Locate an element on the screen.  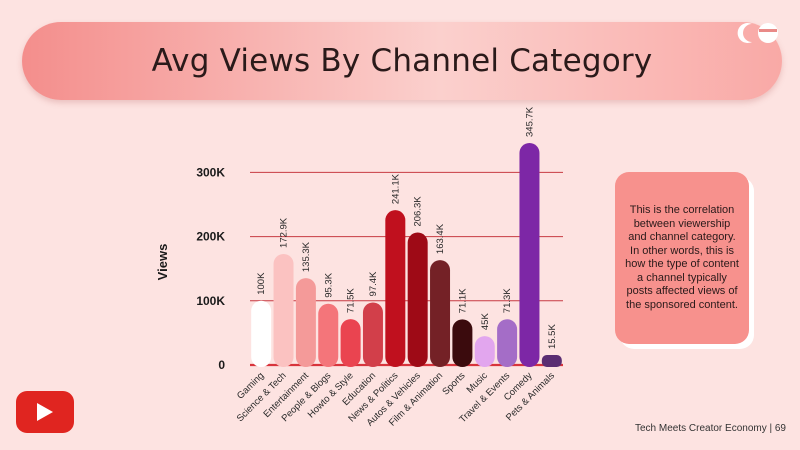
y-tick-label: 300K is located at coordinates (210, 172).